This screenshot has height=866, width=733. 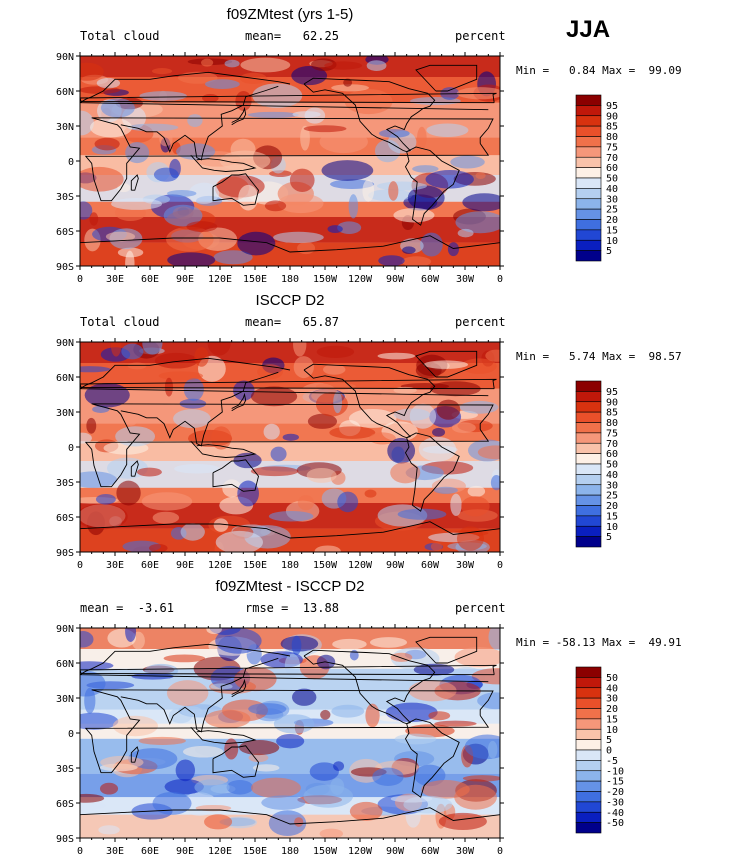 What do you see at coordinates (612, 147) in the screenshot?
I see `colorbar-label: 75` at bounding box center [612, 147].